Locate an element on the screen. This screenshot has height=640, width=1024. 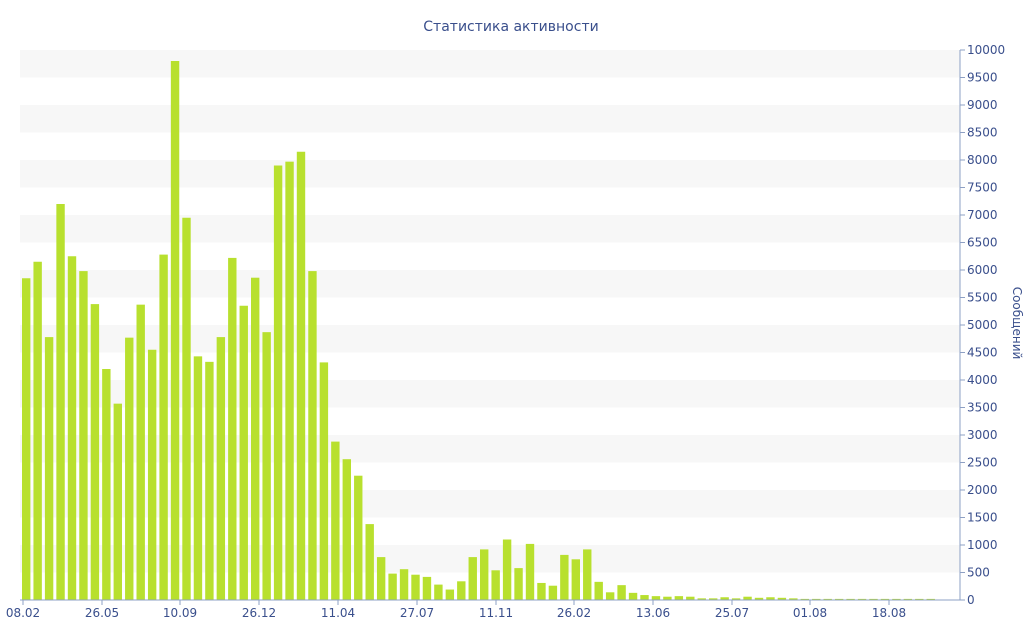
x-tick-label: 27.07 is located at coordinates (417, 613).